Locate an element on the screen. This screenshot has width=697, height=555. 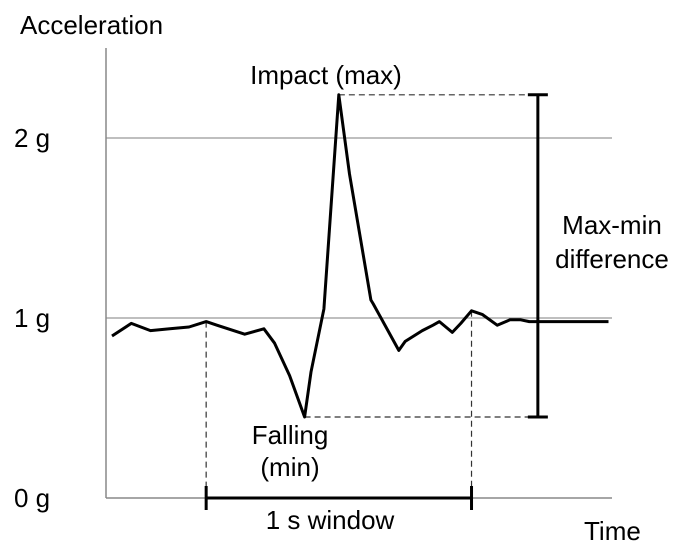
difference-label-line2: difference is located at coordinates (612, 259).